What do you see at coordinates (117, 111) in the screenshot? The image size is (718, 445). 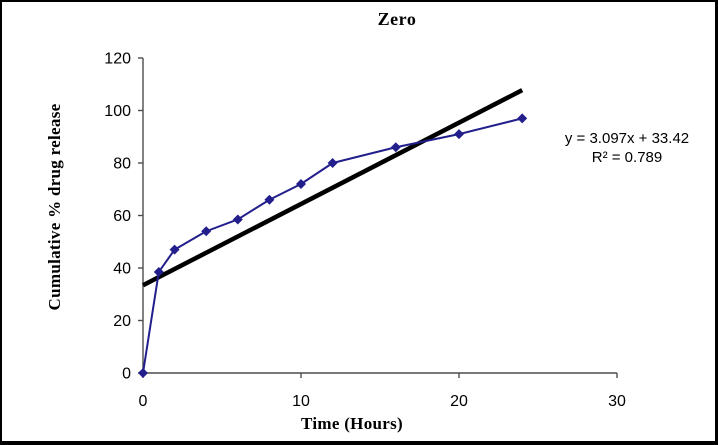 I see `y-tick-label: 100` at bounding box center [117, 111].